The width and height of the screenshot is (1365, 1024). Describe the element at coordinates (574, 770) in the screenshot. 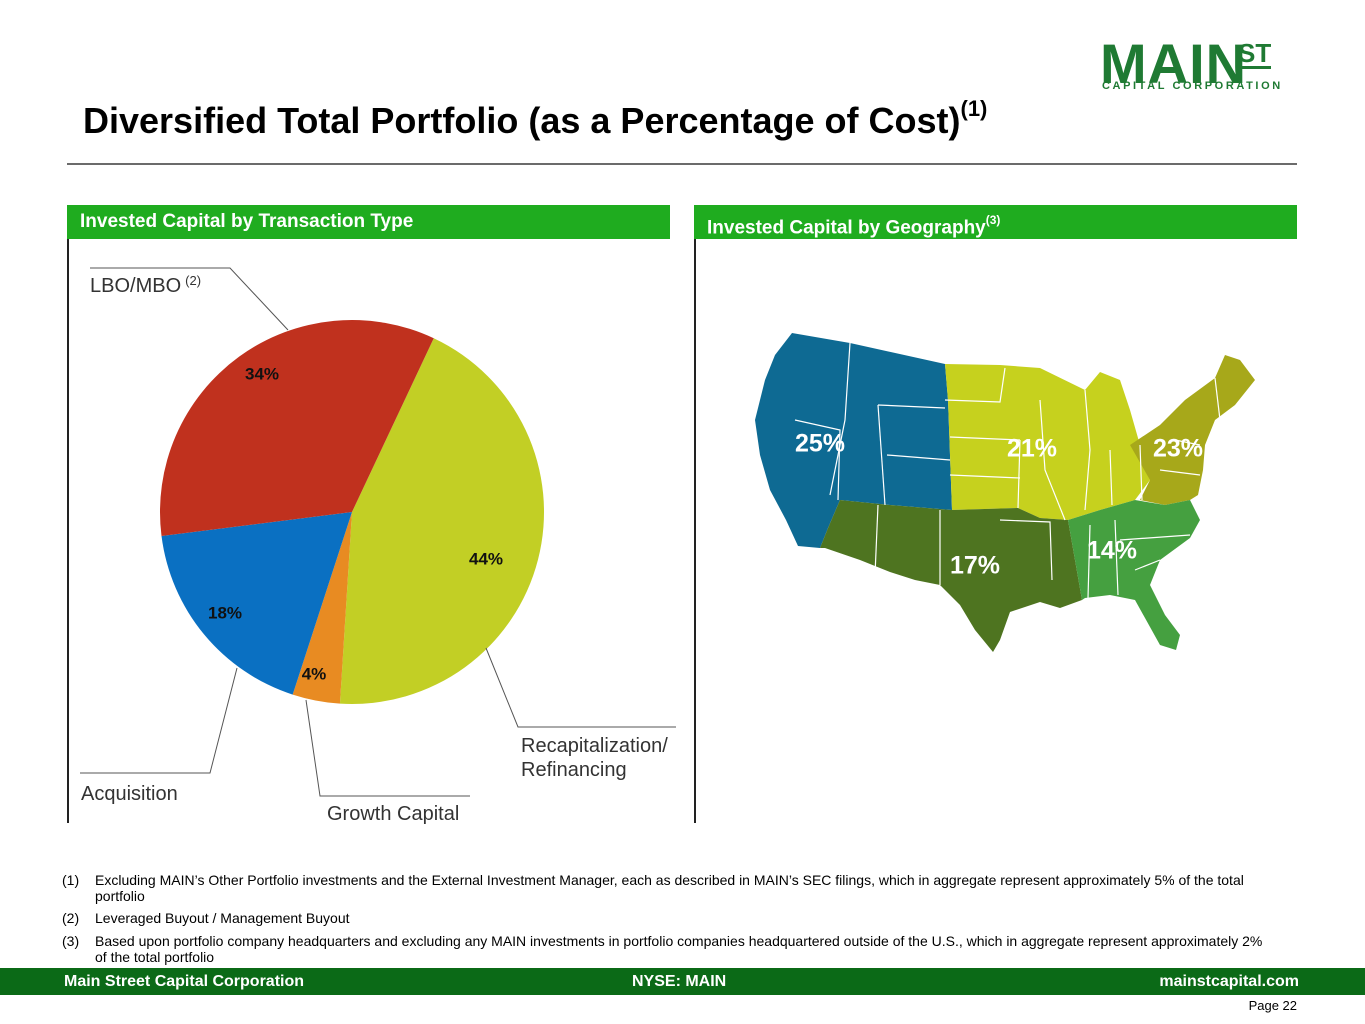

I see `pie-category-label-0-1: Refinancing` at that location.